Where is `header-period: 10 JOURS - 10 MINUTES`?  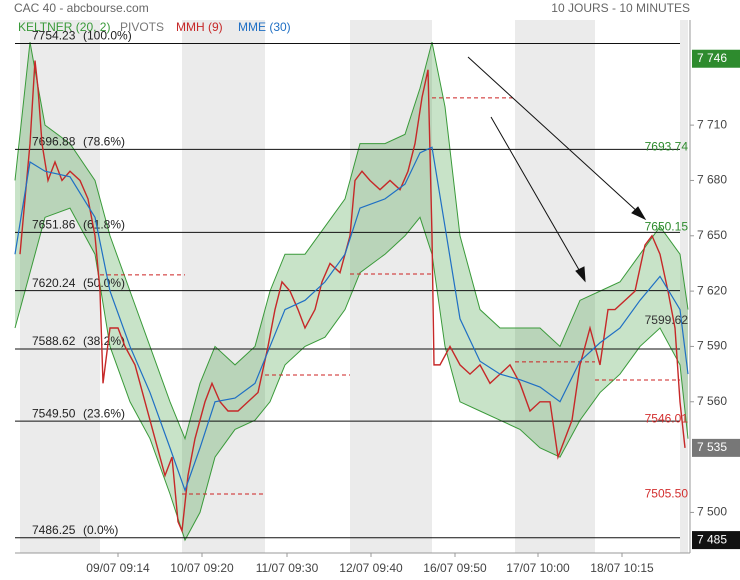 header-period: 10 JOURS - 10 MINUTES is located at coordinates (620, 8).